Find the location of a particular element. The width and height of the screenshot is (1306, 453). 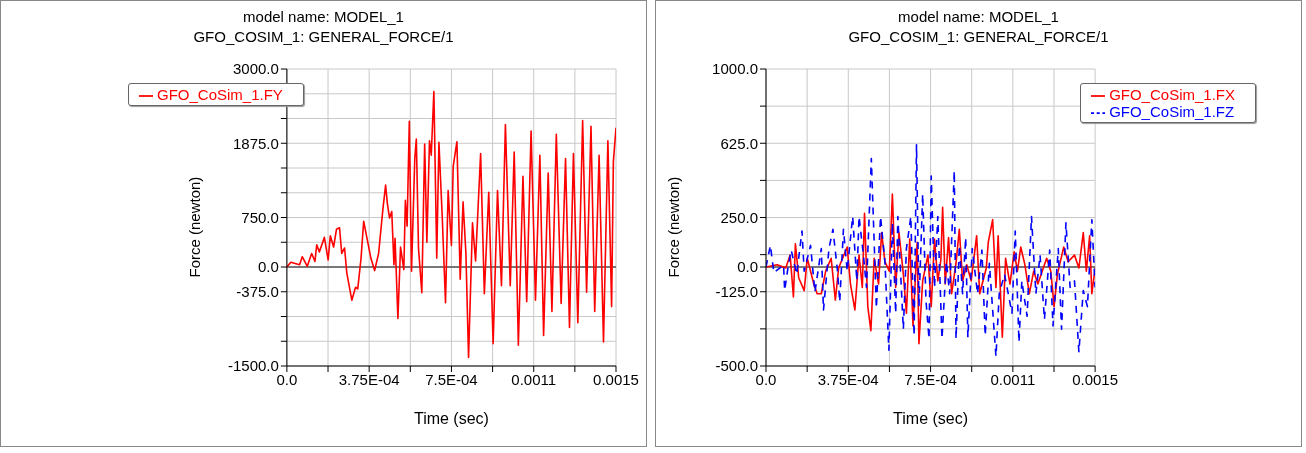

y-tick-label: 250.0 is located at coordinates (739, 217).